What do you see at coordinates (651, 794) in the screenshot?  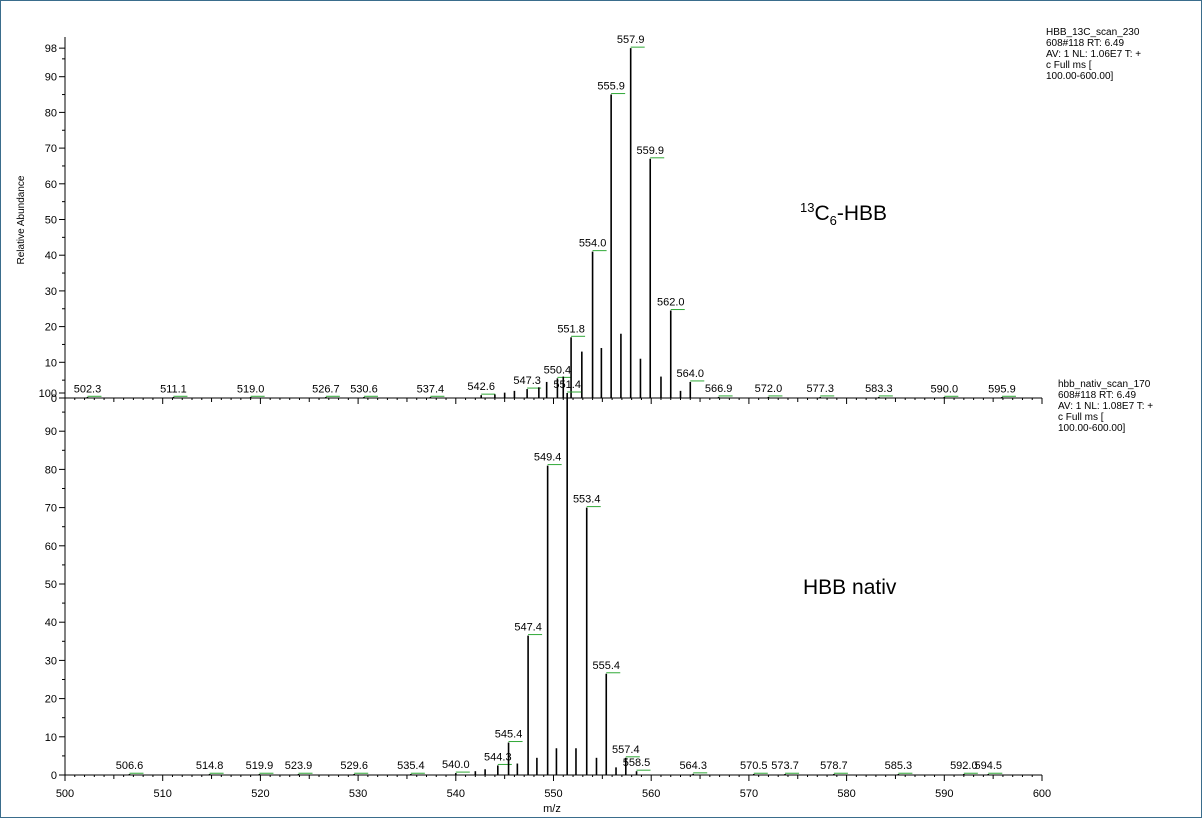 I see `x-tick-label: 560` at bounding box center [651, 794].